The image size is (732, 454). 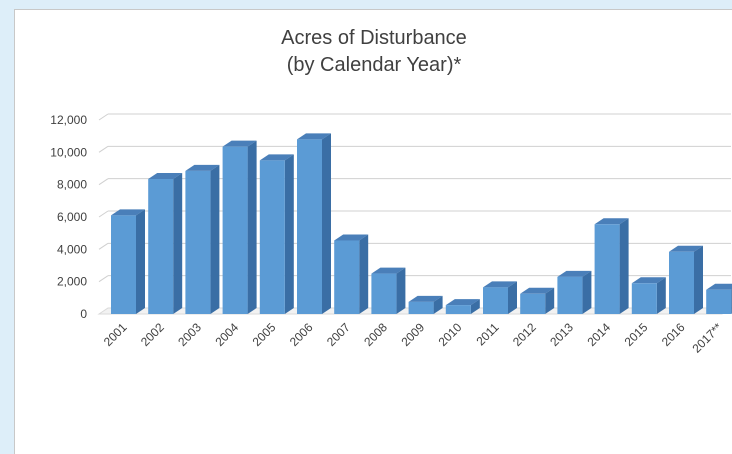 I want to click on x-tick-label: 2015, so click(x=636, y=334).